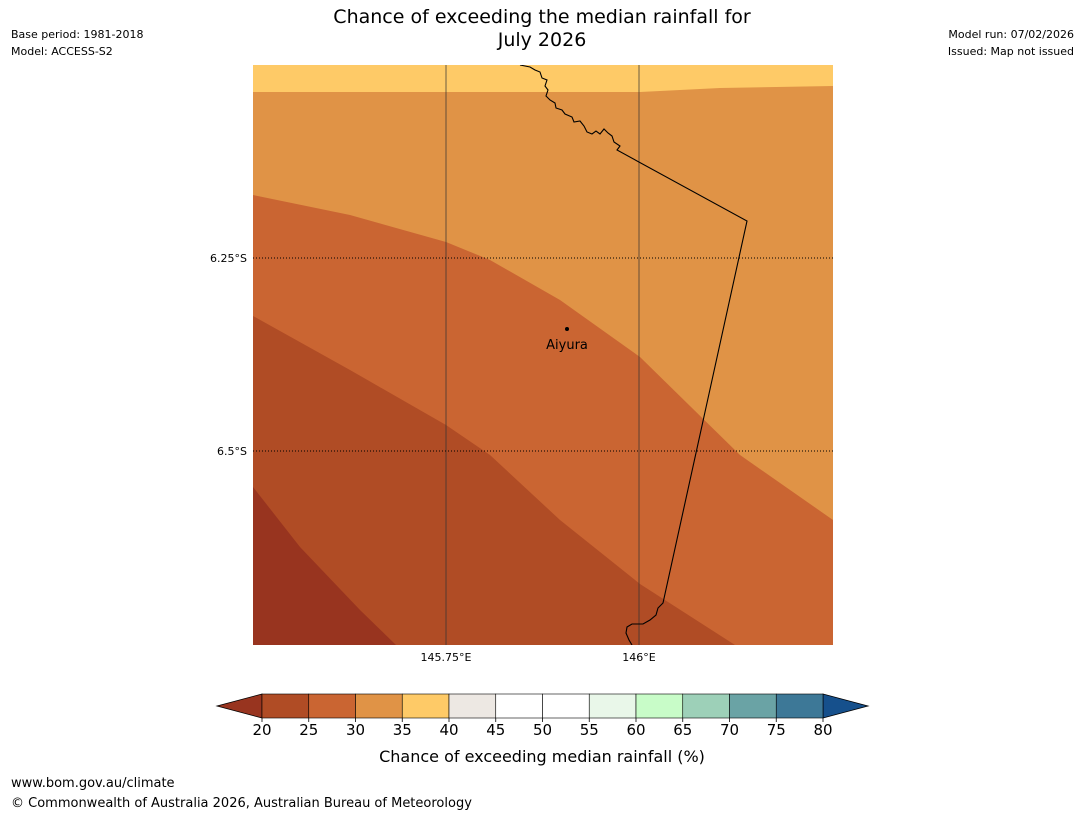  Describe the element at coordinates (682, 730) in the screenshot. I see `colorbar-tick-label: 65` at that location.